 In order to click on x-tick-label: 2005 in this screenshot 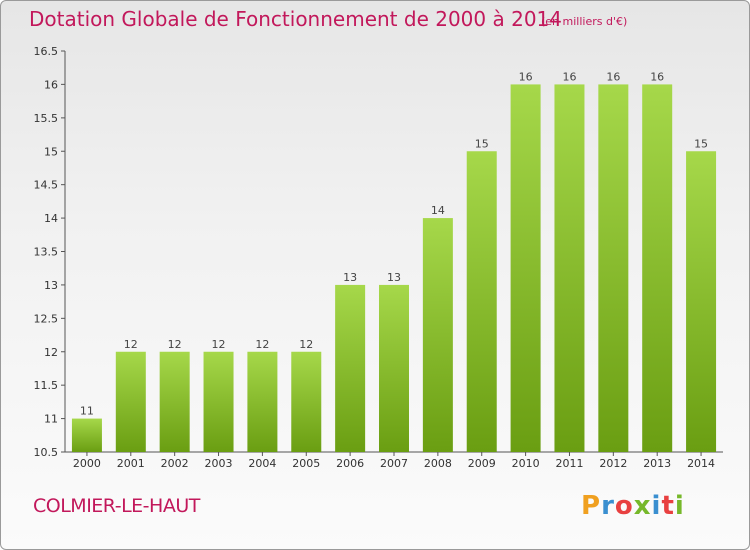, I will do `click(306, 463)`.